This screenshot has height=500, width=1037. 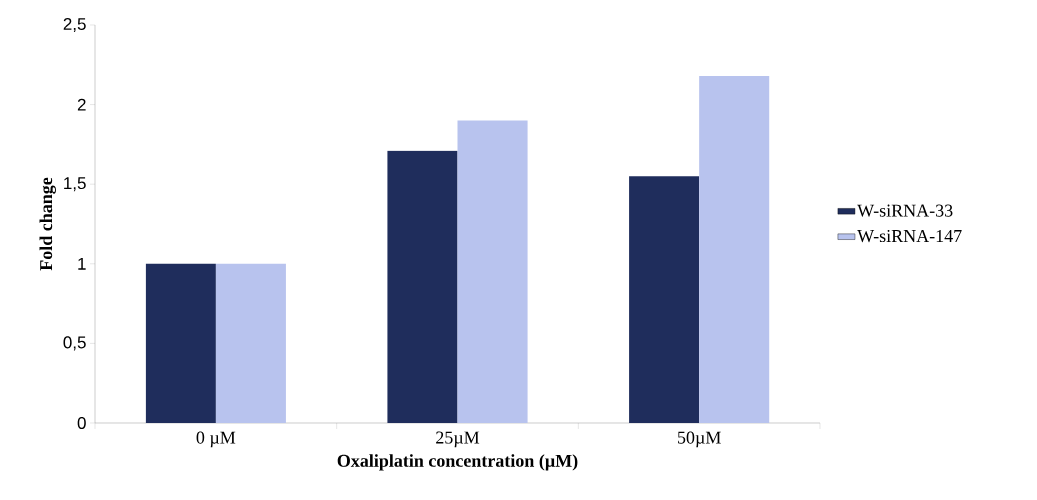 I want to click on x-tick-label: 50µM, so click(x=699, y=439).